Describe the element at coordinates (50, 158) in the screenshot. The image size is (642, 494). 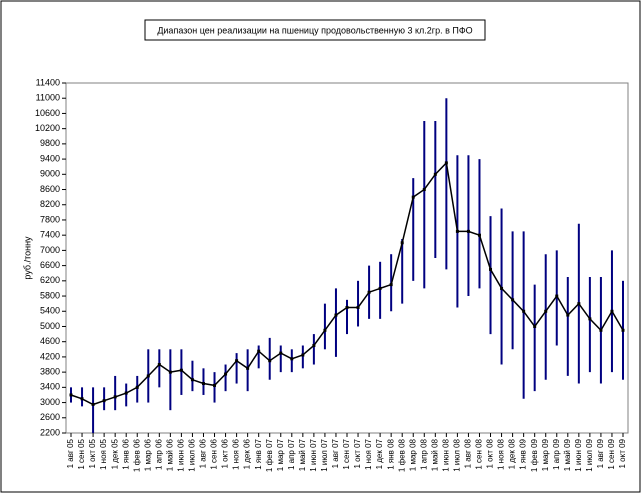
I see `y-tick-label: 9400` at that location.